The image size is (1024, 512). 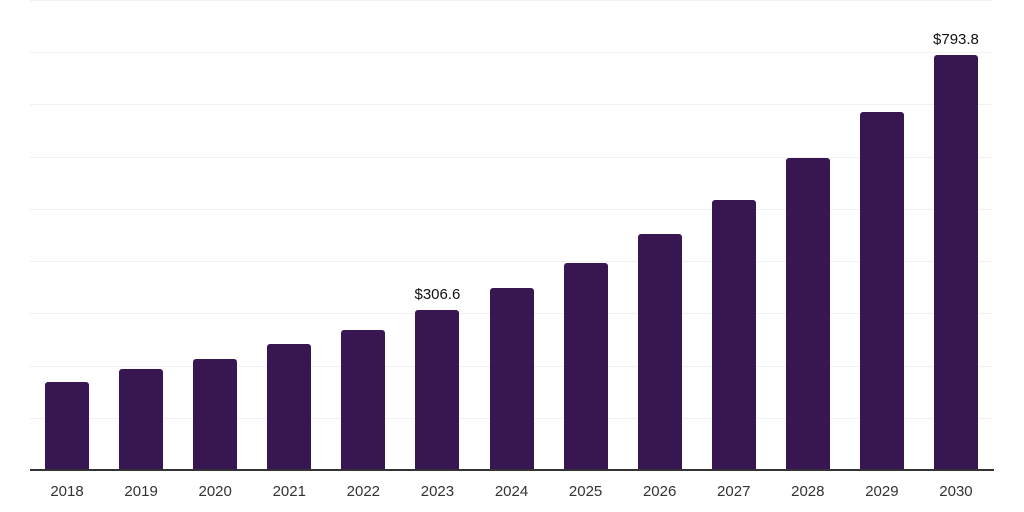 I want to click on x-tick-2029: 2029, so click(x=882, y=491).